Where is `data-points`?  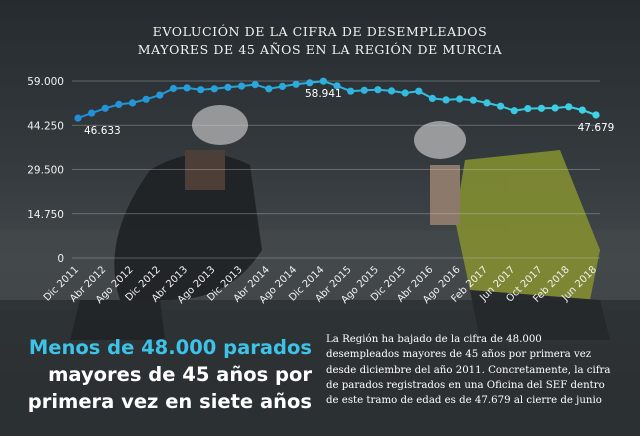 data-points is located at coordinates (337, 99).